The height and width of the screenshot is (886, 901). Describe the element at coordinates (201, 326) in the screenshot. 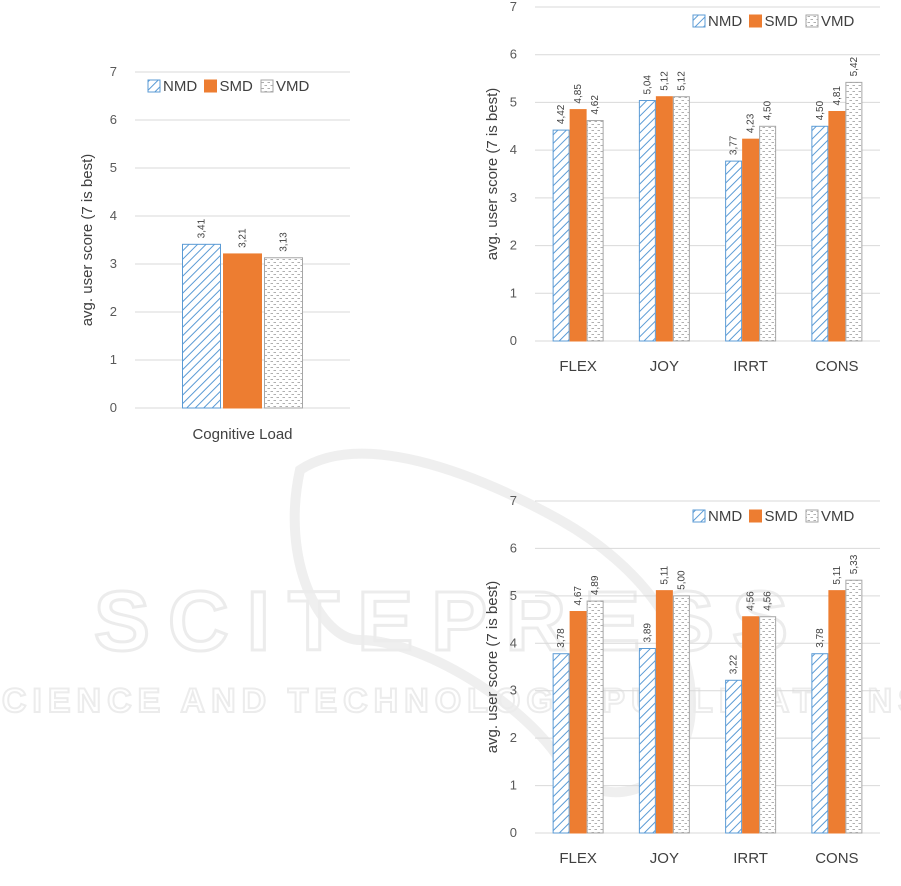

I see `bar-cognitive-load-nmd` at that location.